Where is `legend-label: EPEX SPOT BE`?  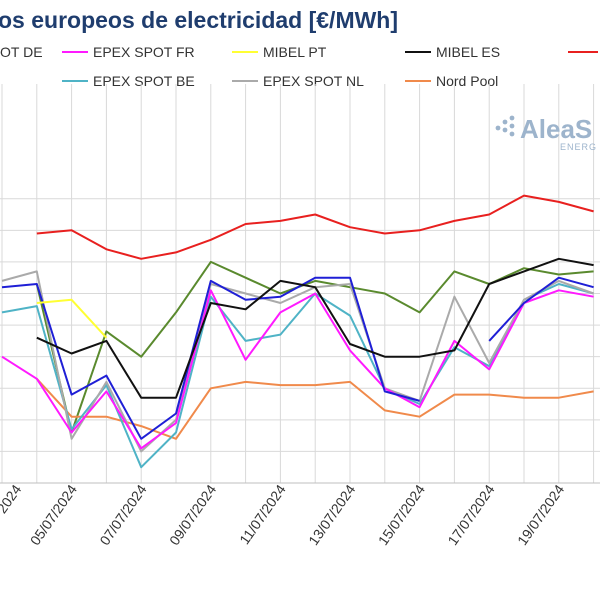
legend-label: EPEX SPOT BE is located at coordinates (144, 81).